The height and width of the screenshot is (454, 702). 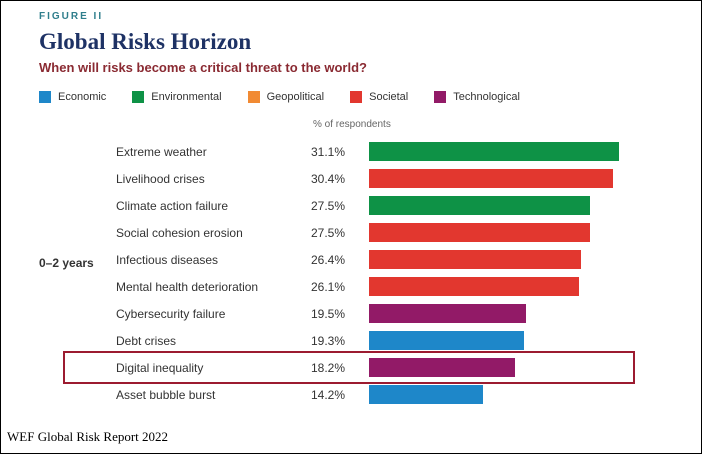 What do you see at coordinates (328, 178) in the screenshot?
I see `risk-value: 30.4%` at bounding box center [328, 178].